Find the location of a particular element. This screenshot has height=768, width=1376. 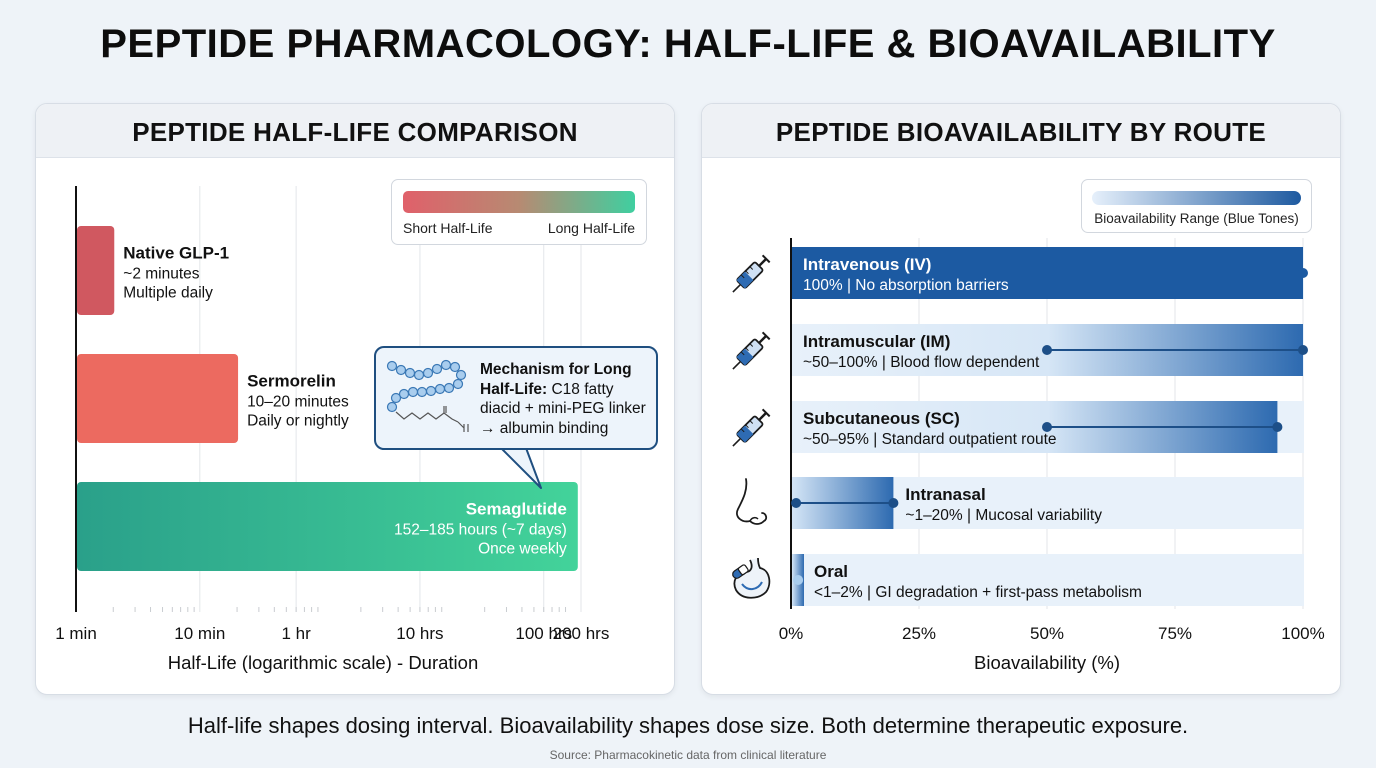

route-name: Oral is located at coordinates (831, 571).